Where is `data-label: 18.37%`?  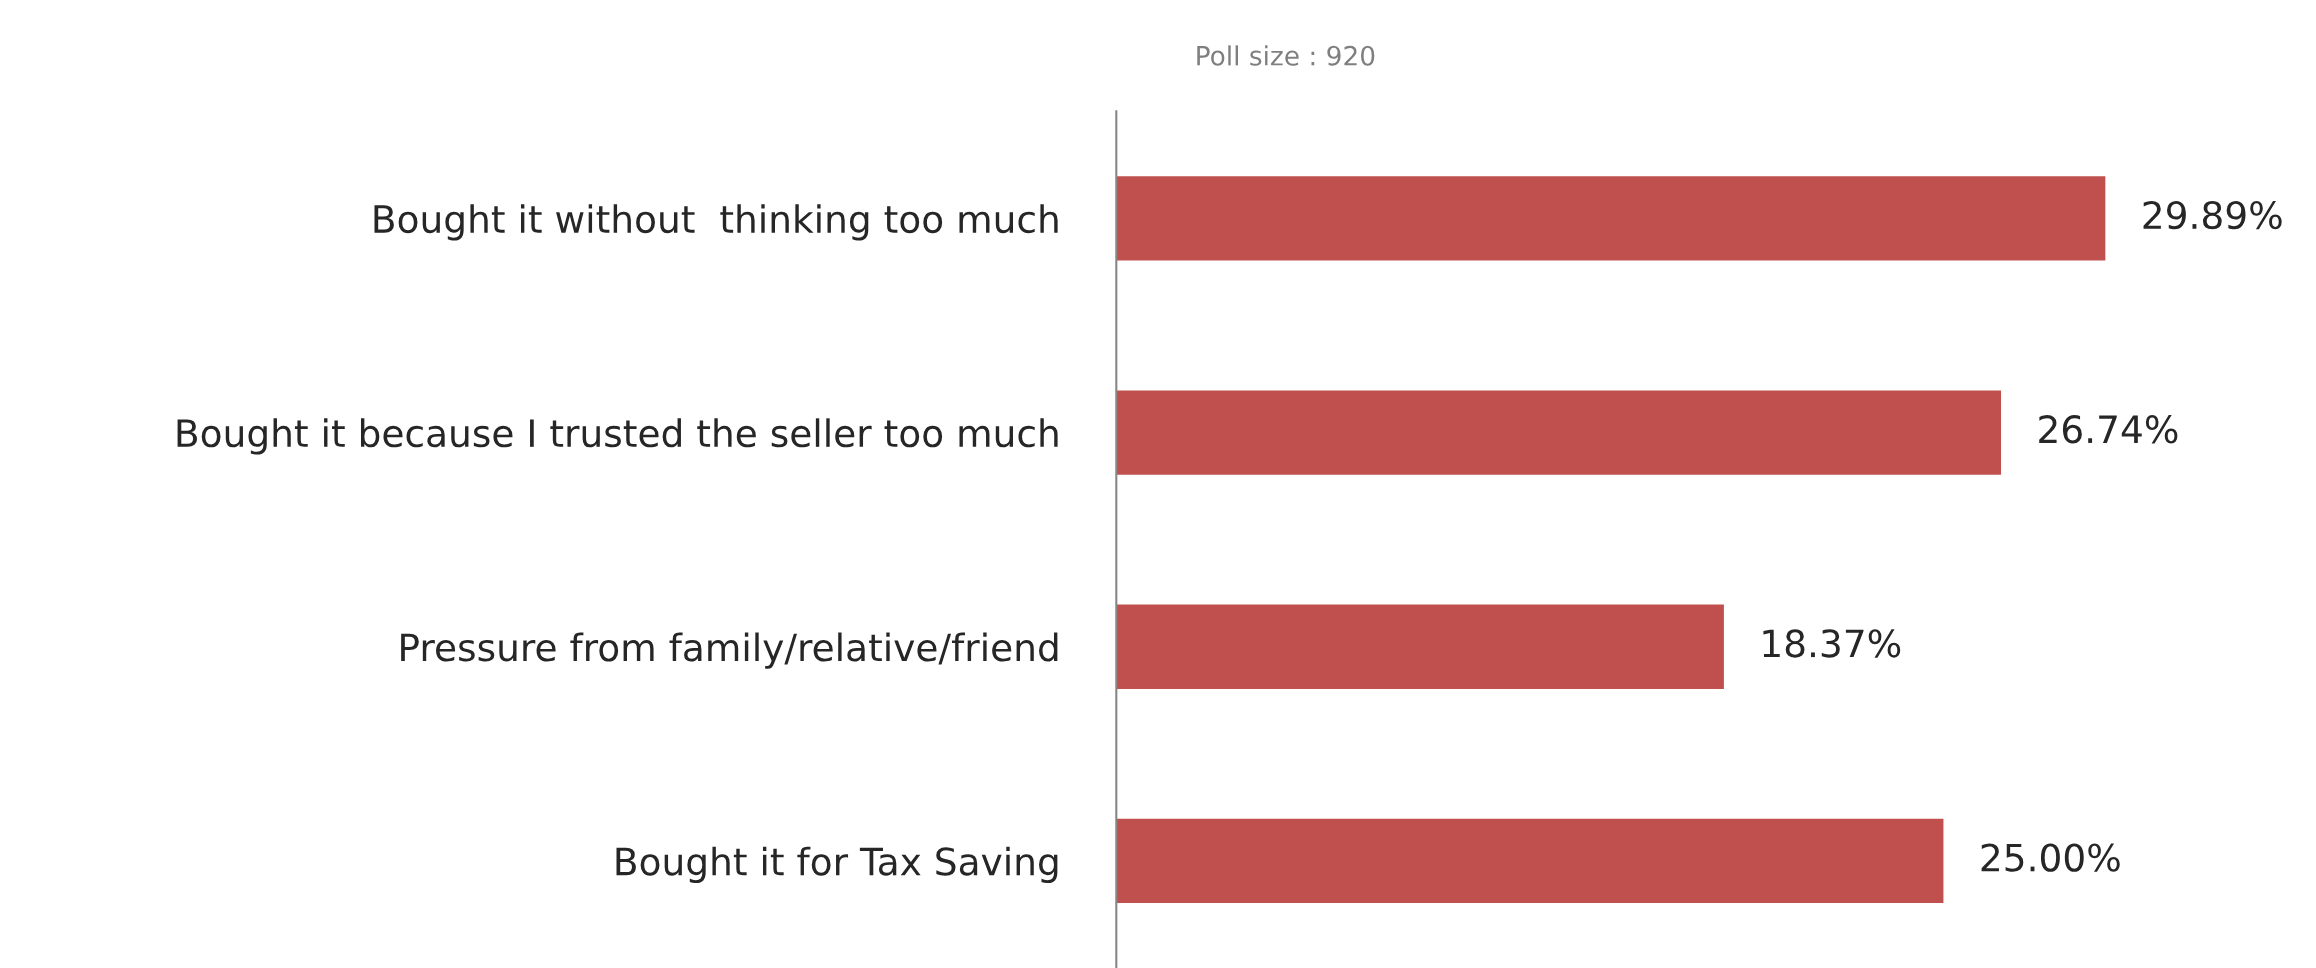
data-label: 18.37% is located at coordinates (1832, 643).